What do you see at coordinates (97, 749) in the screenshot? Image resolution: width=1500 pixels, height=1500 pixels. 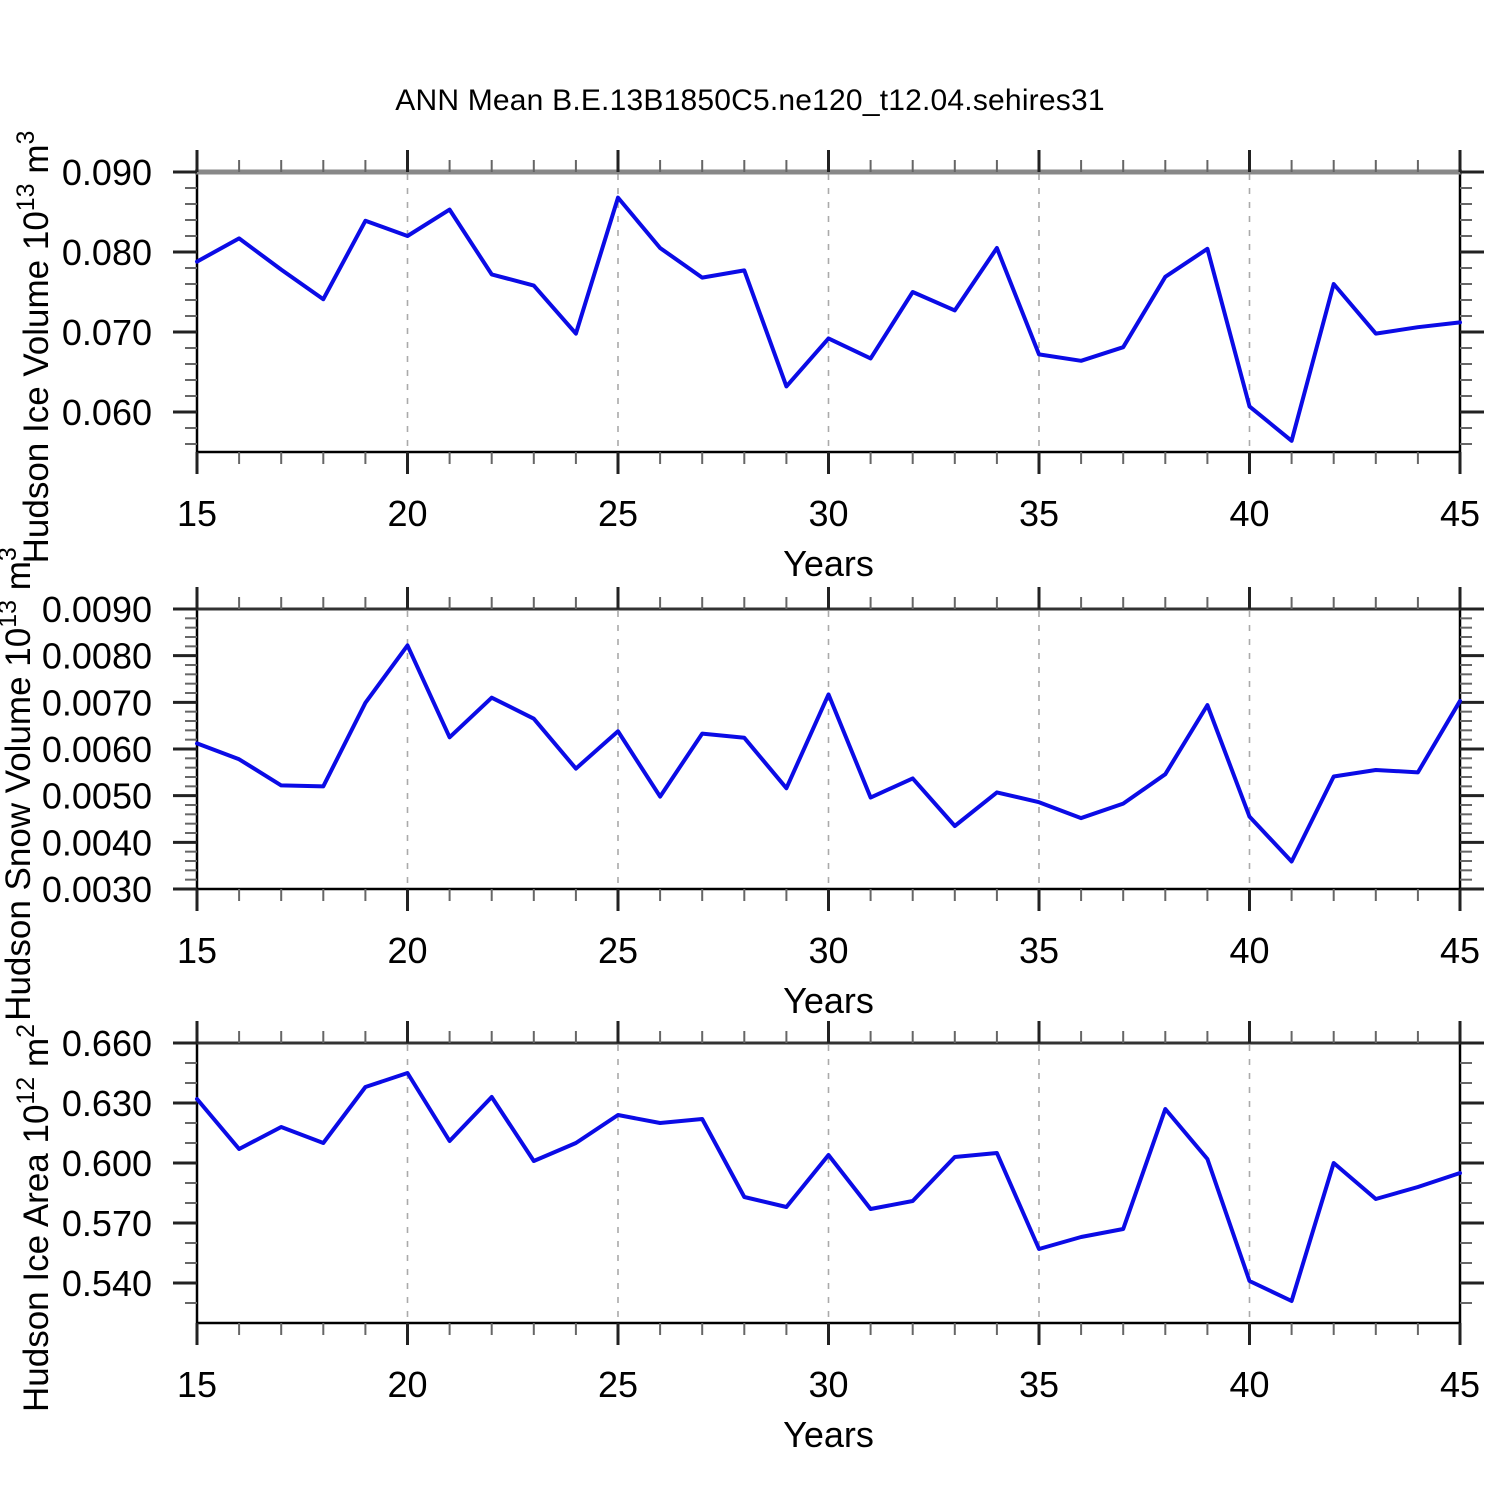 I see `y-tick-label: 0.0060` at bounding box center [97, 749].